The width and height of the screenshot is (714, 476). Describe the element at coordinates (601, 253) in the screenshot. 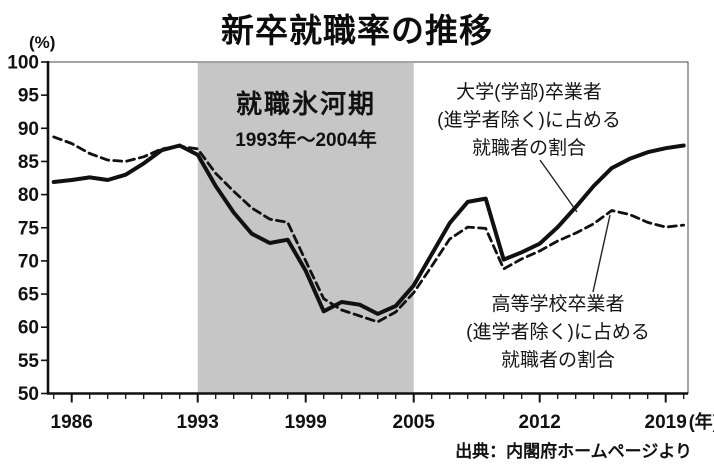

I see `leader-highschool` at that location.